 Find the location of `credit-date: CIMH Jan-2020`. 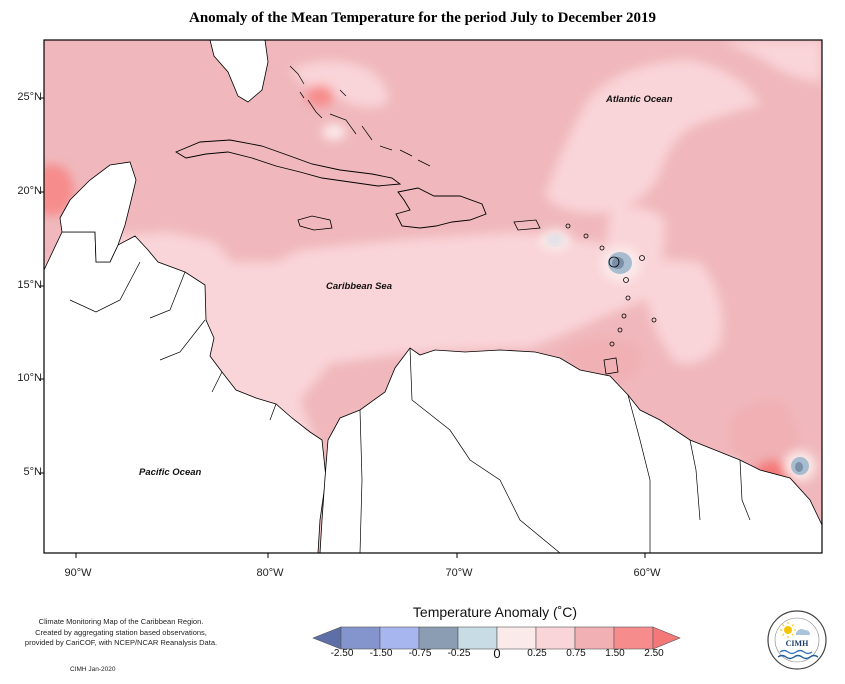

credit-date: CIMH Jan-2020 is located at coordinates (93, 669).